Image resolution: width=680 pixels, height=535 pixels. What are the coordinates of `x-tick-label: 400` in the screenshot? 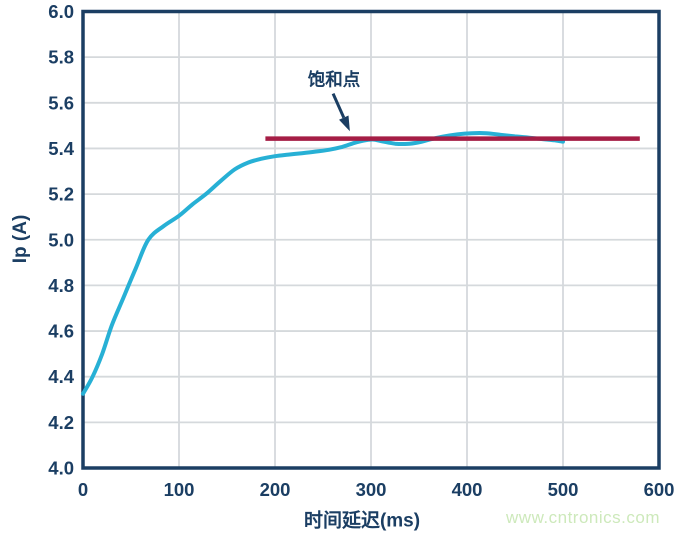 It's located at (467, 489).